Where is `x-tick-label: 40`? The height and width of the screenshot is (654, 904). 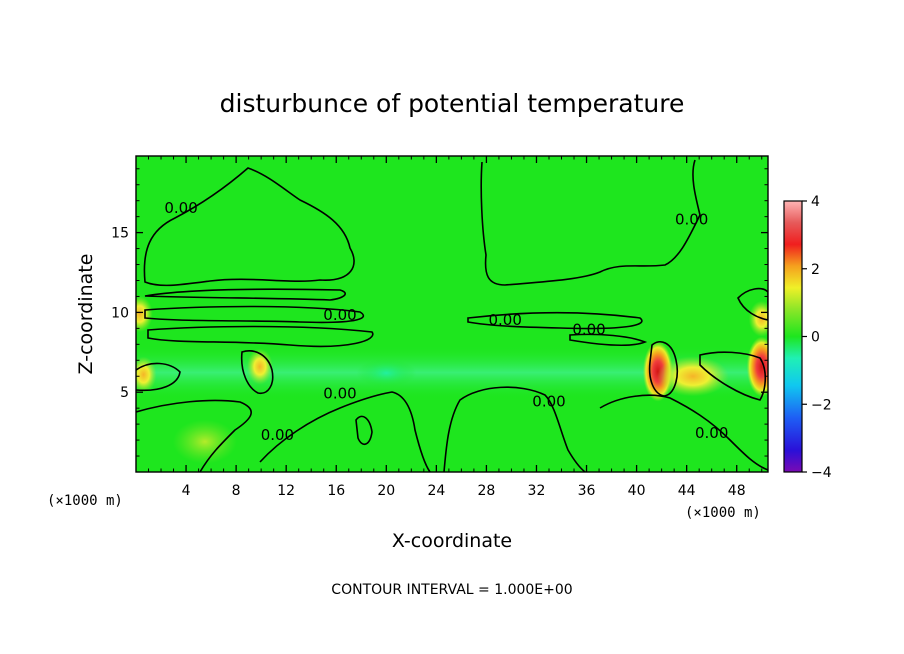
x-tick-label: 40 is located at coordinates (637, 491).